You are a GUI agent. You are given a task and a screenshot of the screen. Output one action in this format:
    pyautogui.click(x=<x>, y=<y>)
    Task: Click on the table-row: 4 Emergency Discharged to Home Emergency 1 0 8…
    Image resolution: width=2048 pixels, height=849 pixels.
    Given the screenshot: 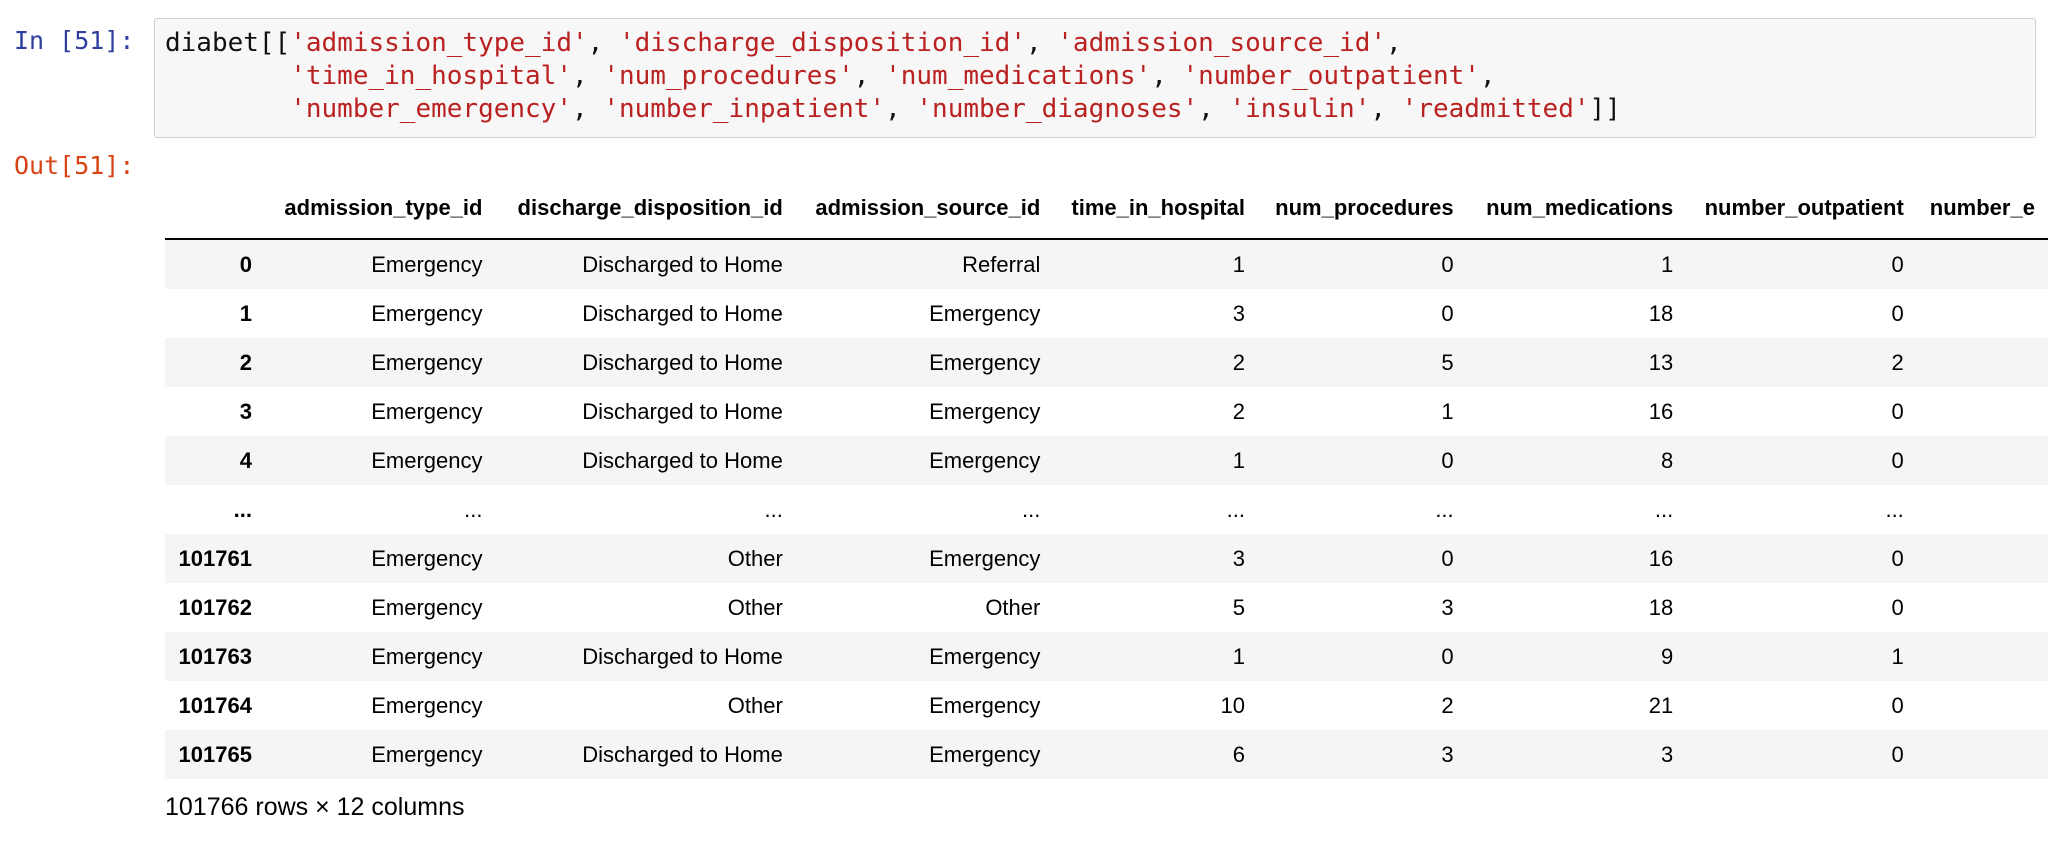 What is the action you would take?
    pyautogui.click(x=1106, y=460)
    